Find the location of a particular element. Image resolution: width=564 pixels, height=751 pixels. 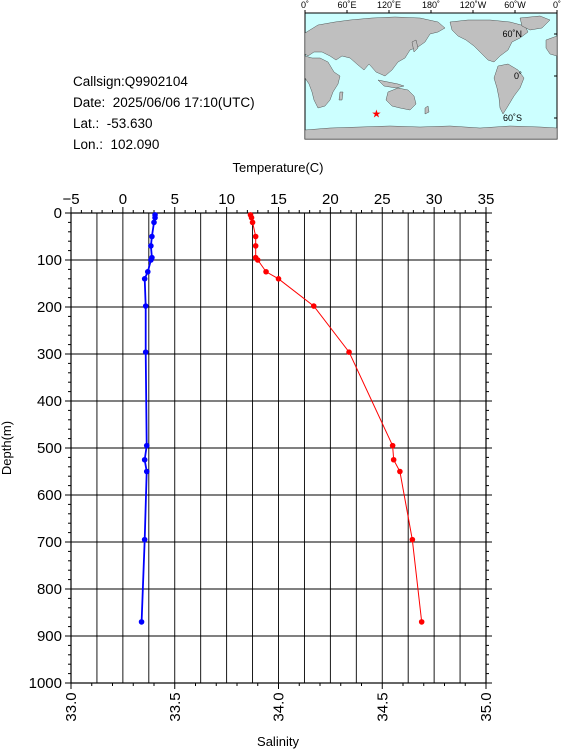

depth-tick-label: 600 is located at coordinates (49, 495).